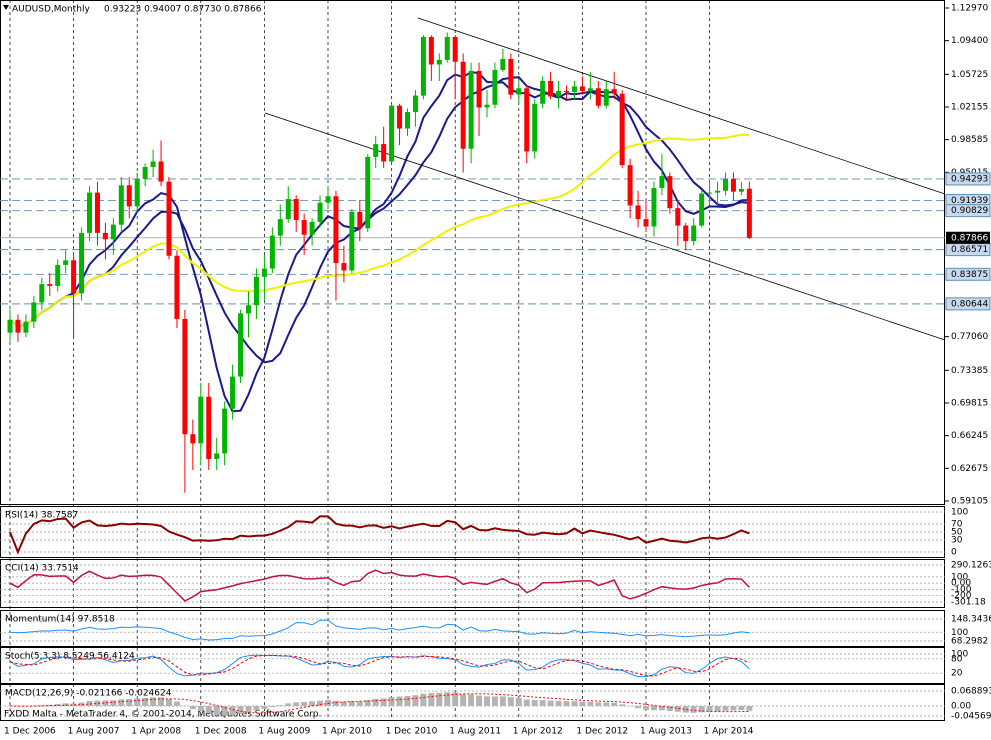  I want to click on level-label: 0.86571, so click(969, 250).